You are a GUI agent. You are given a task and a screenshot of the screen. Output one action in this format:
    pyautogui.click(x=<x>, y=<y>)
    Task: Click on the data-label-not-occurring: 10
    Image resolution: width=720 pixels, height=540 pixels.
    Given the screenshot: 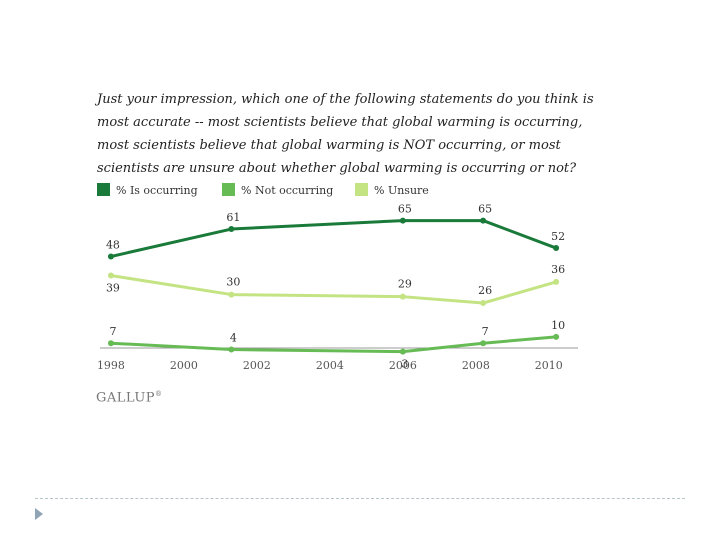 What is the action you would take?
    pyautogui.click(x=558, y=325)
    